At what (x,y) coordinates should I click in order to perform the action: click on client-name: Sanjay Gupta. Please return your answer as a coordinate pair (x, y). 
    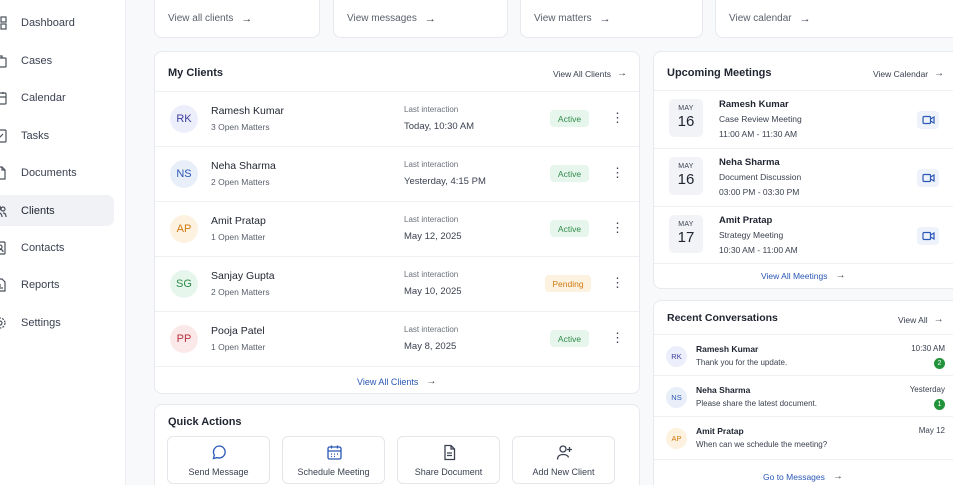
    Looking at the image, I should click on (243, 276).